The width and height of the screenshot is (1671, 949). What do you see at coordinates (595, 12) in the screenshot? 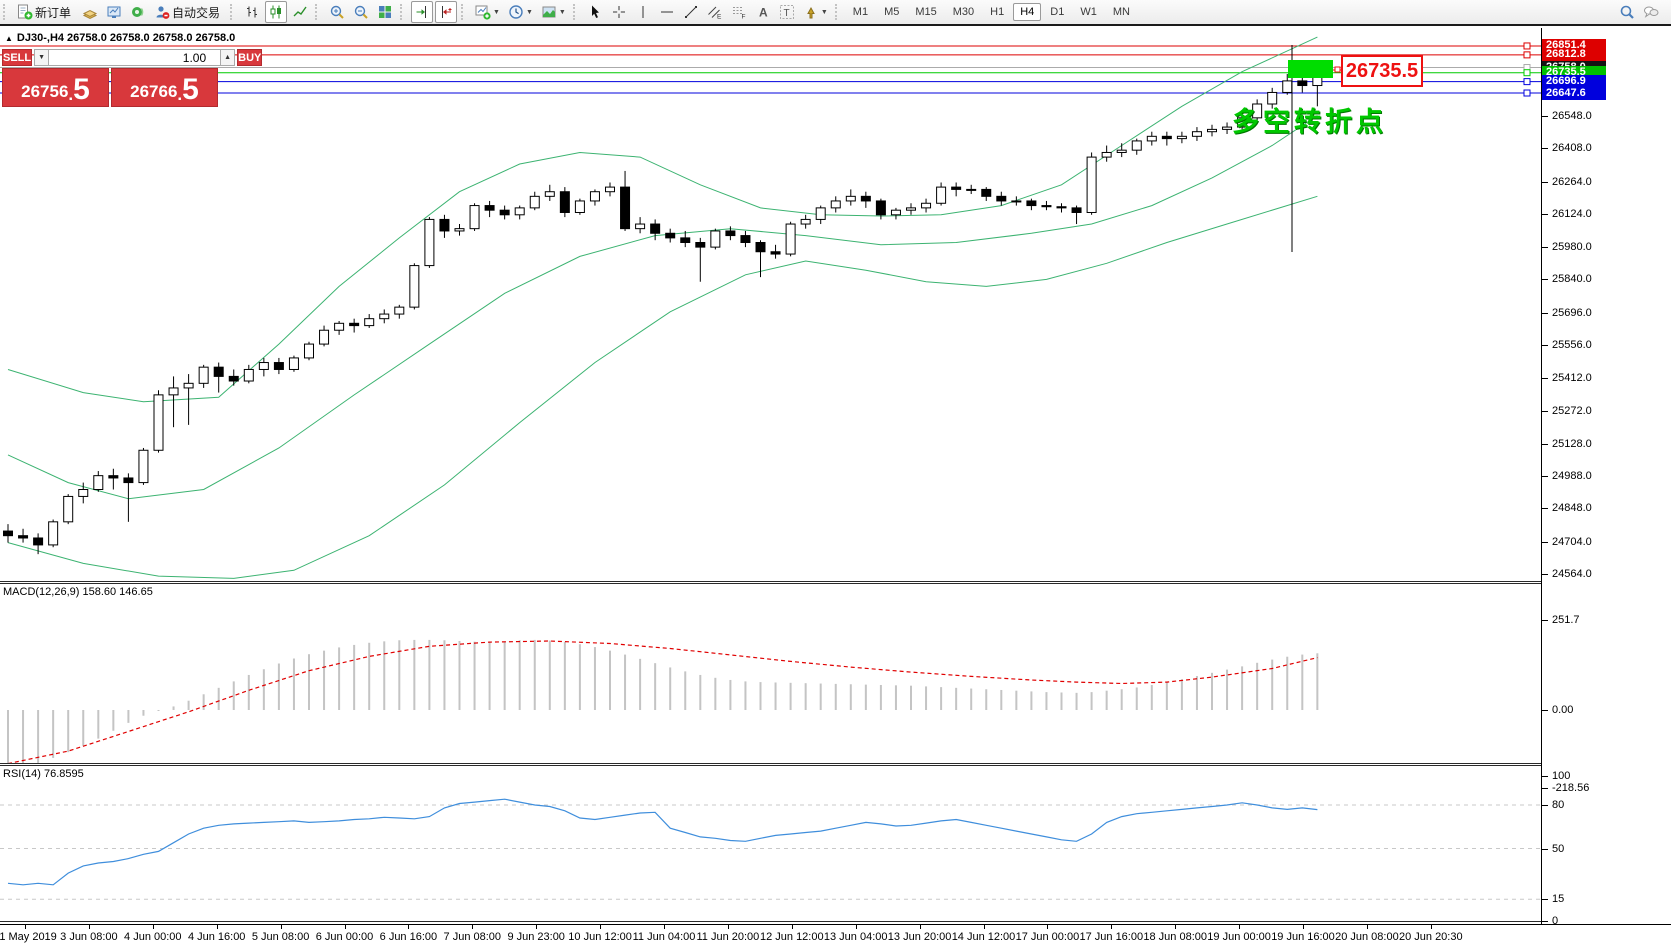
I see `cursor-button` at bounding box center [595, 12].